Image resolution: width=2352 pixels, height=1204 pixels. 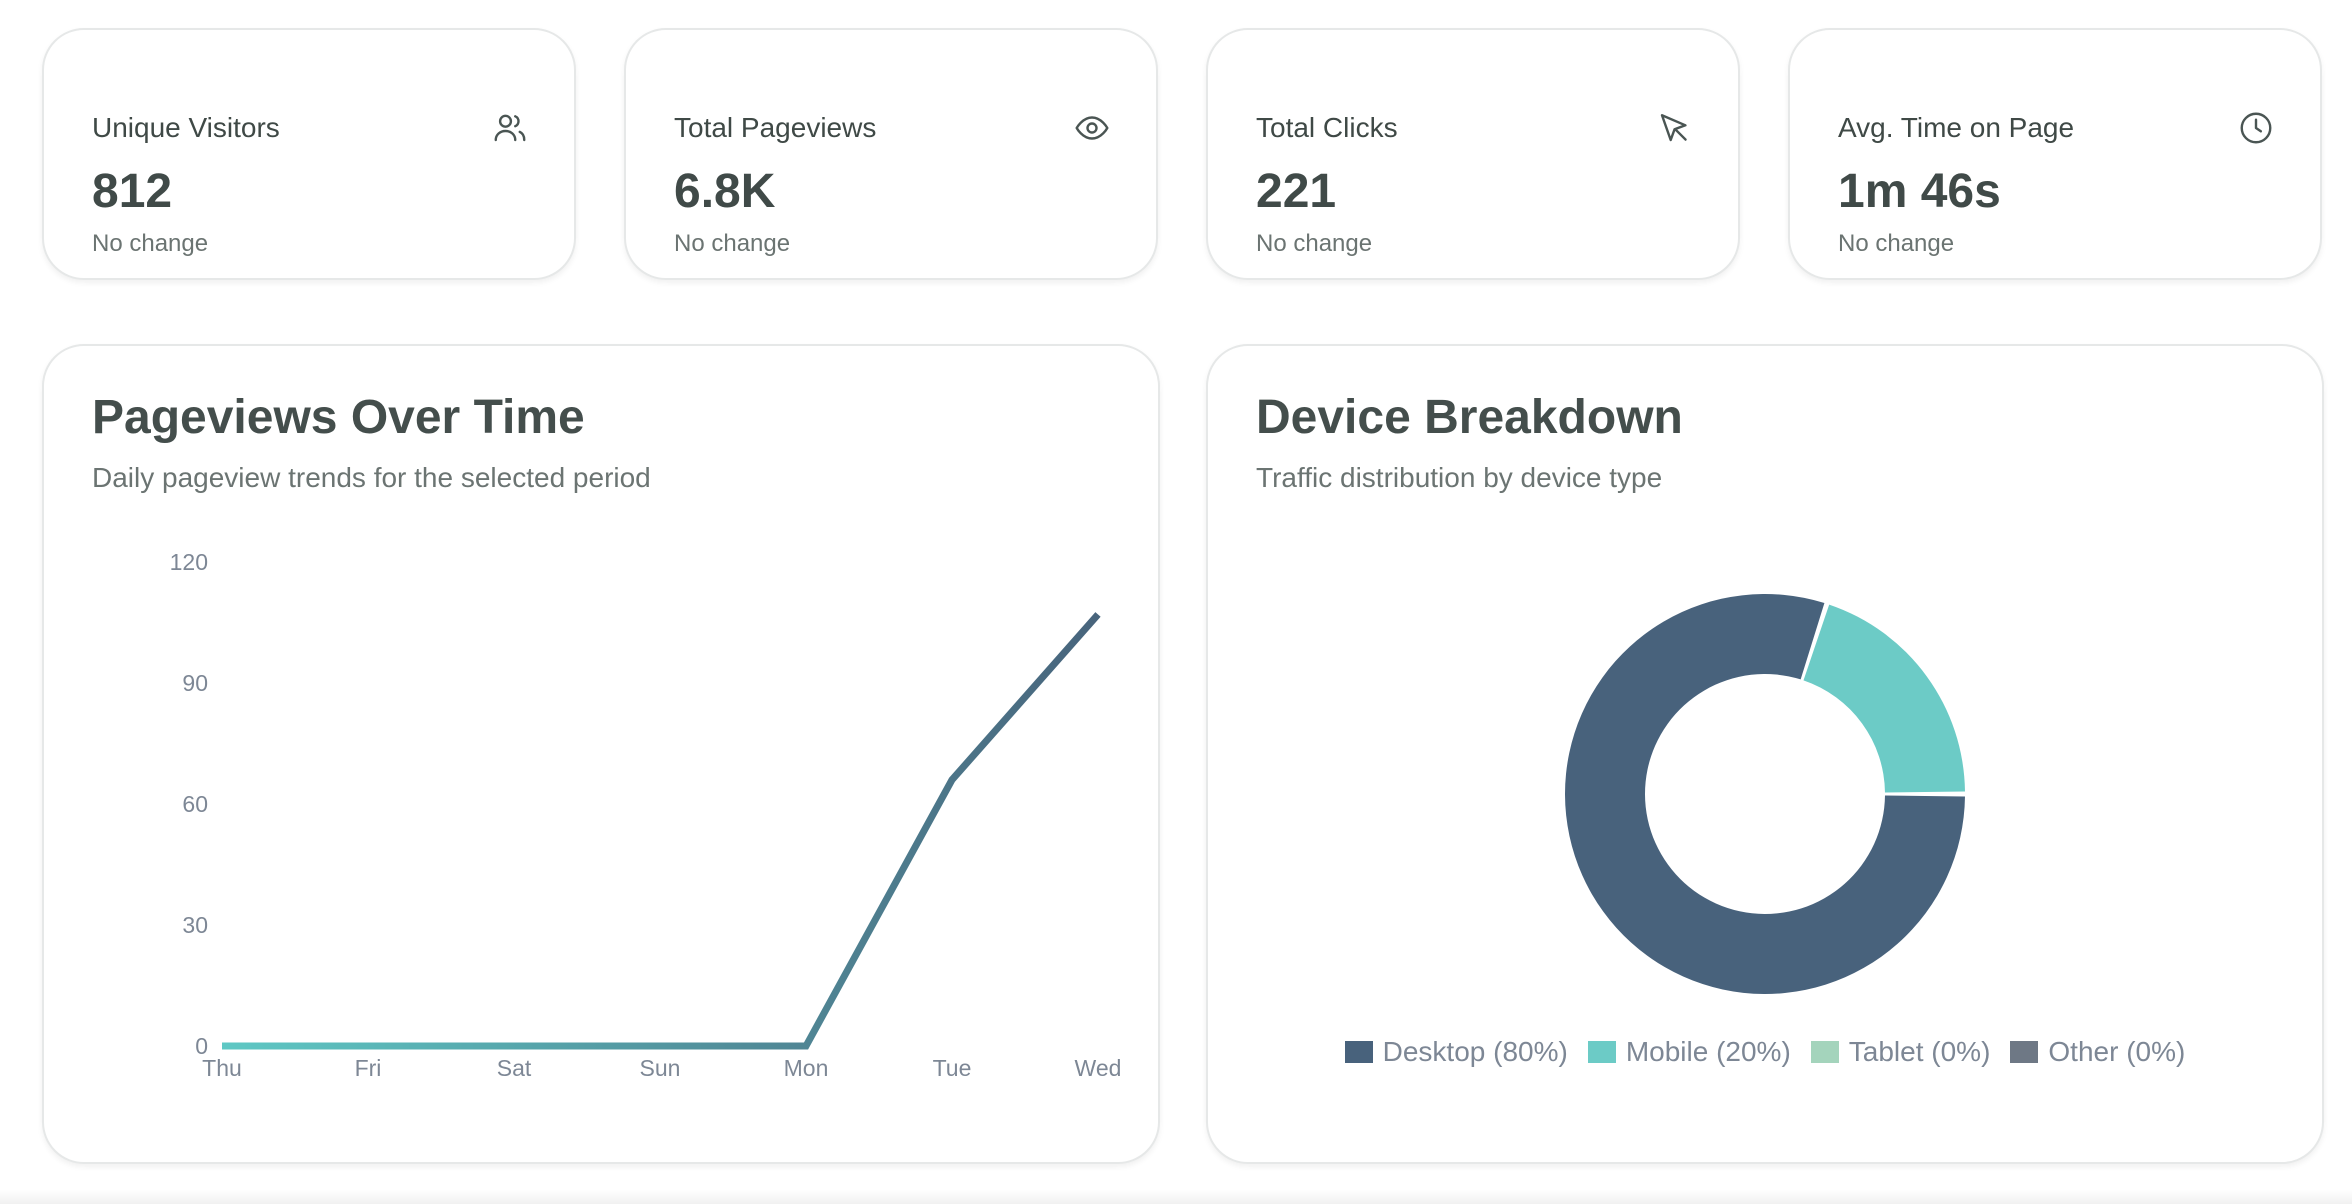 What do you see at coordinates (309, 154) in the screenshot?
I see `stat-card-unique-visitors: Unique Visitors 812 No change` at bounding box center [309, 154].